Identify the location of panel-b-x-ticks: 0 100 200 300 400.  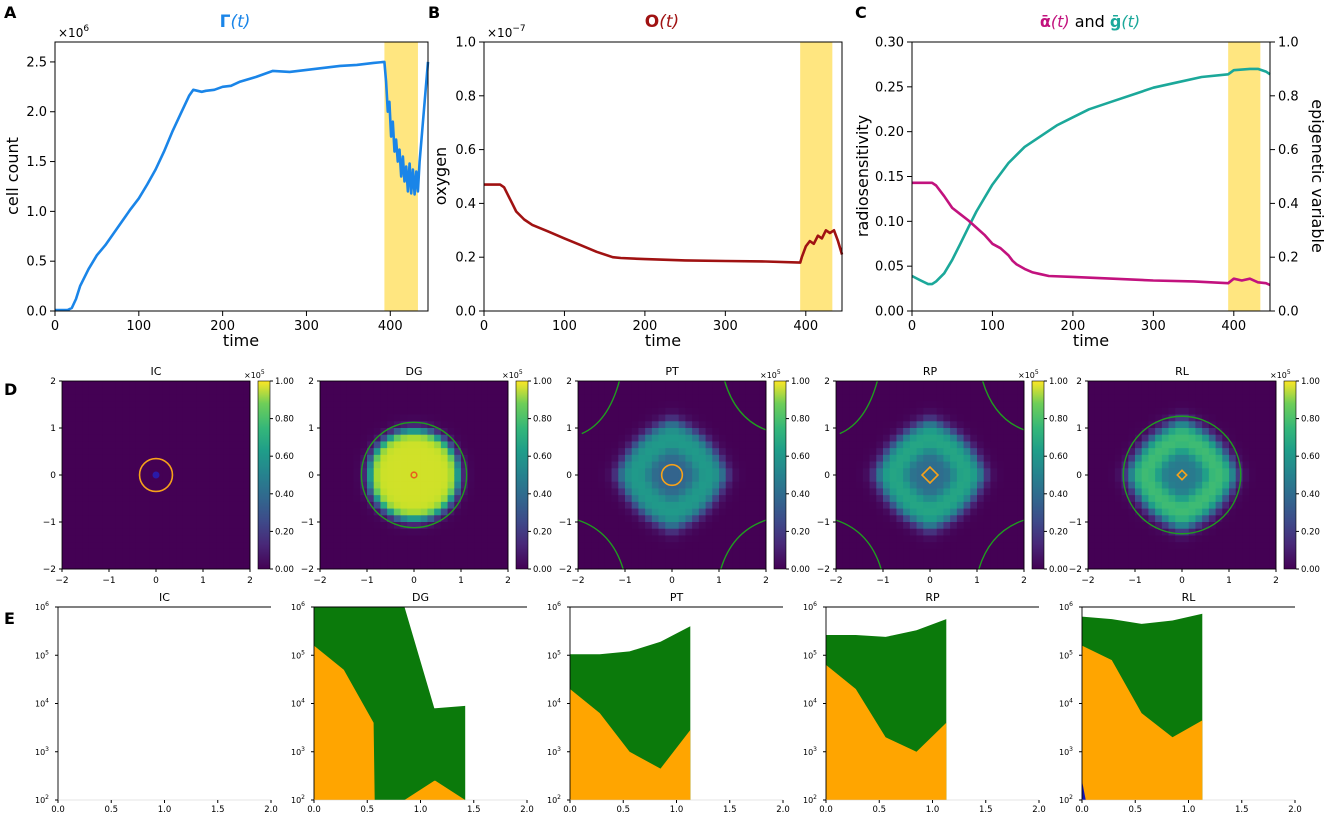
(649, 322).